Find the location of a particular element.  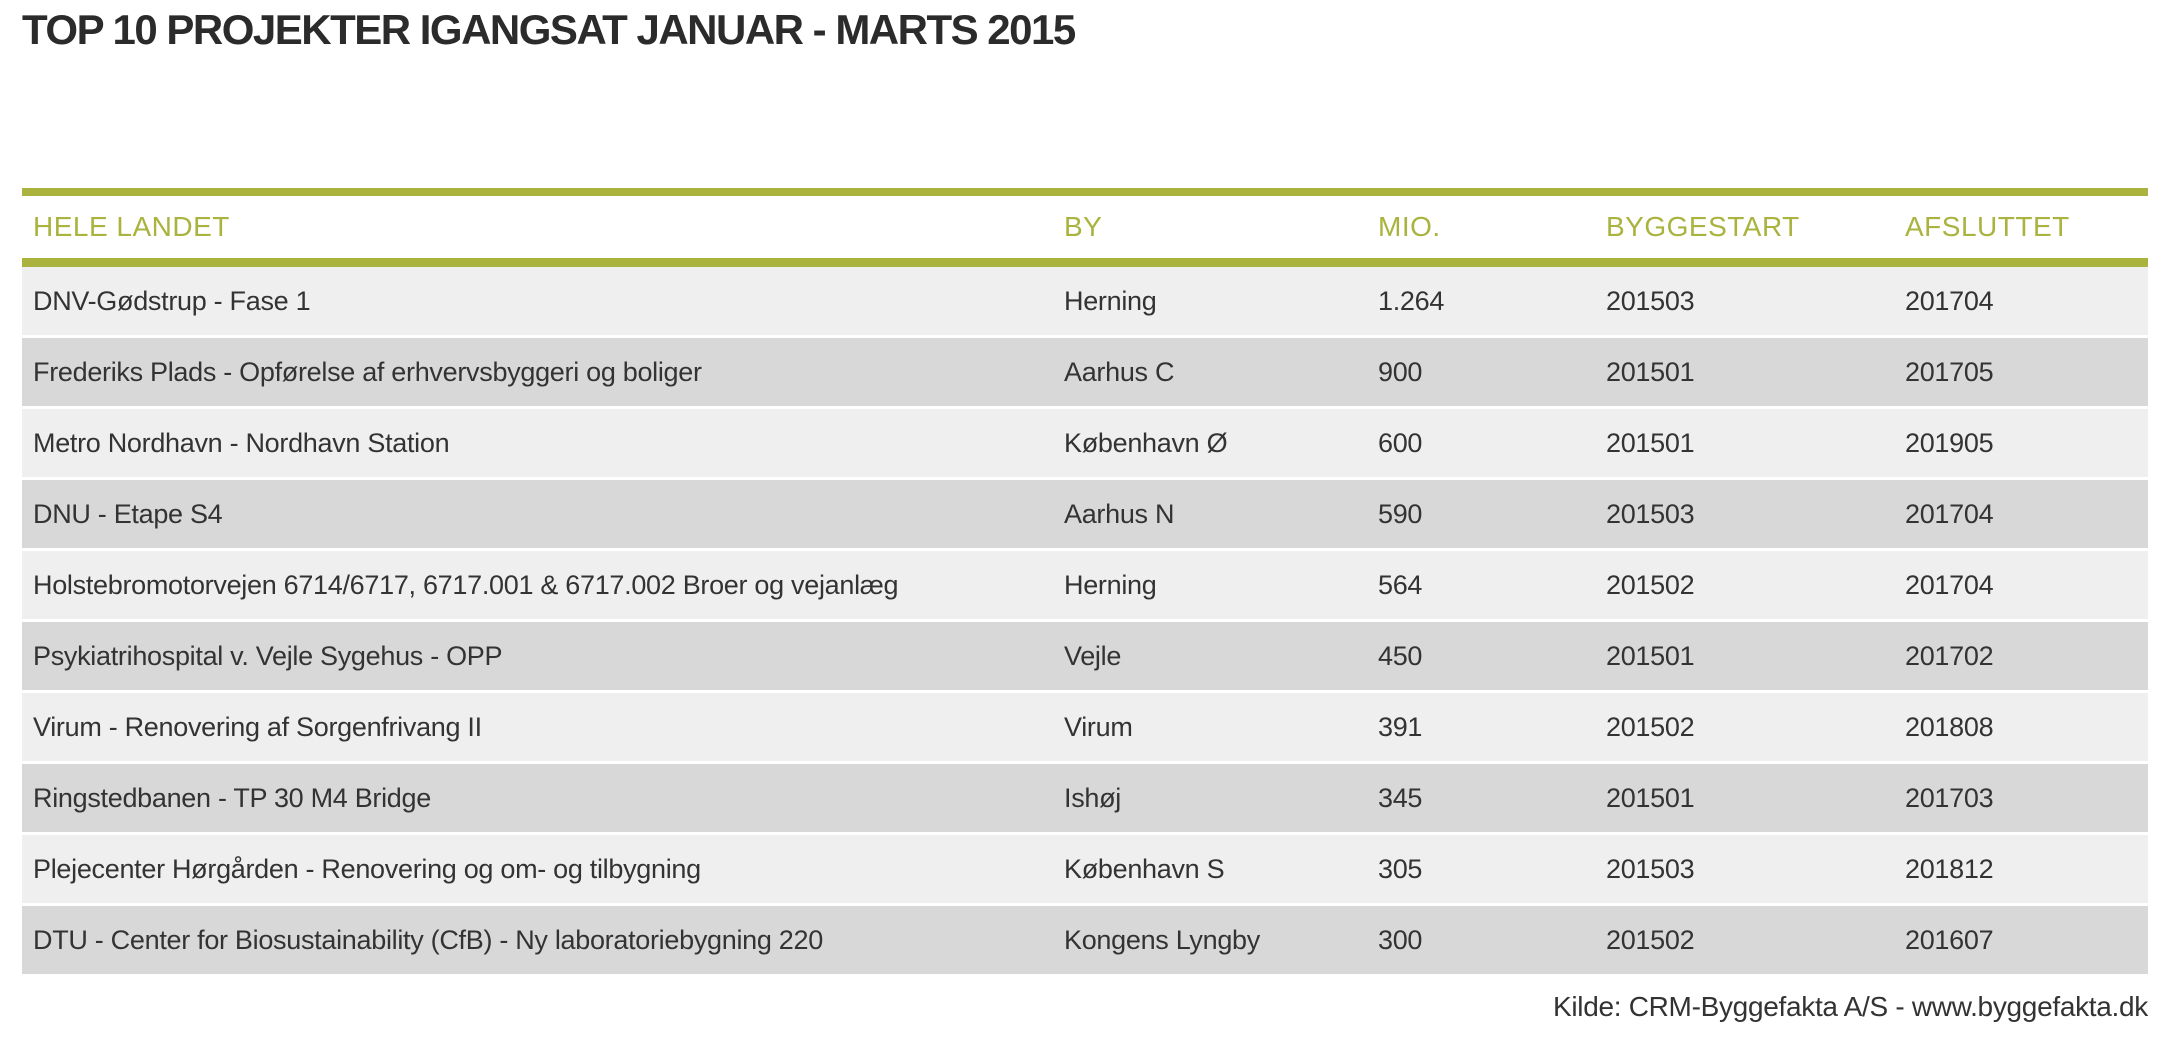

cell-city: Vejle is located at coordinates (1093, 655).